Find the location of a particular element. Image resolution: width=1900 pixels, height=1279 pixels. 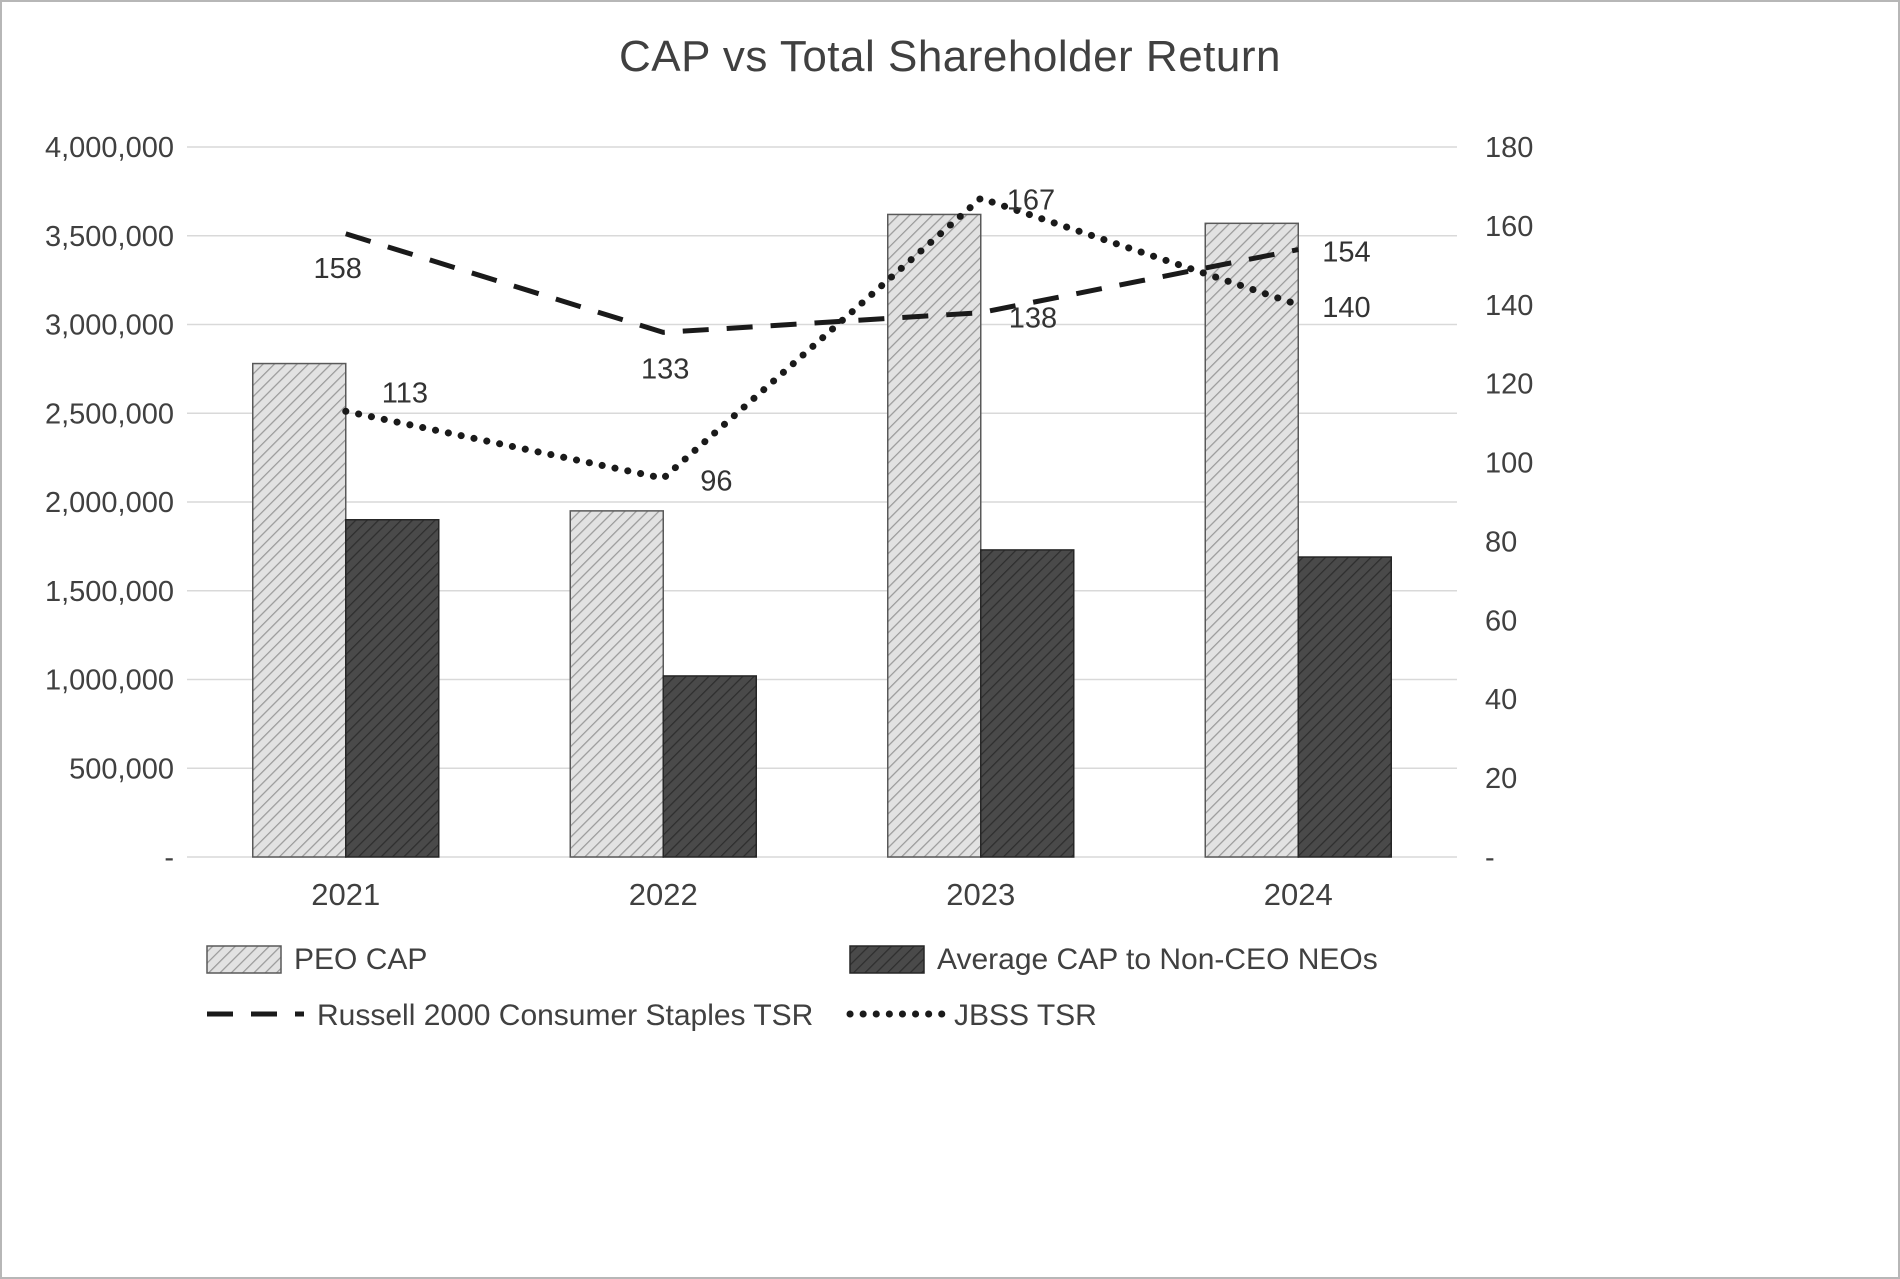

line-jbss-tsr is located at coordinates (822, 338).